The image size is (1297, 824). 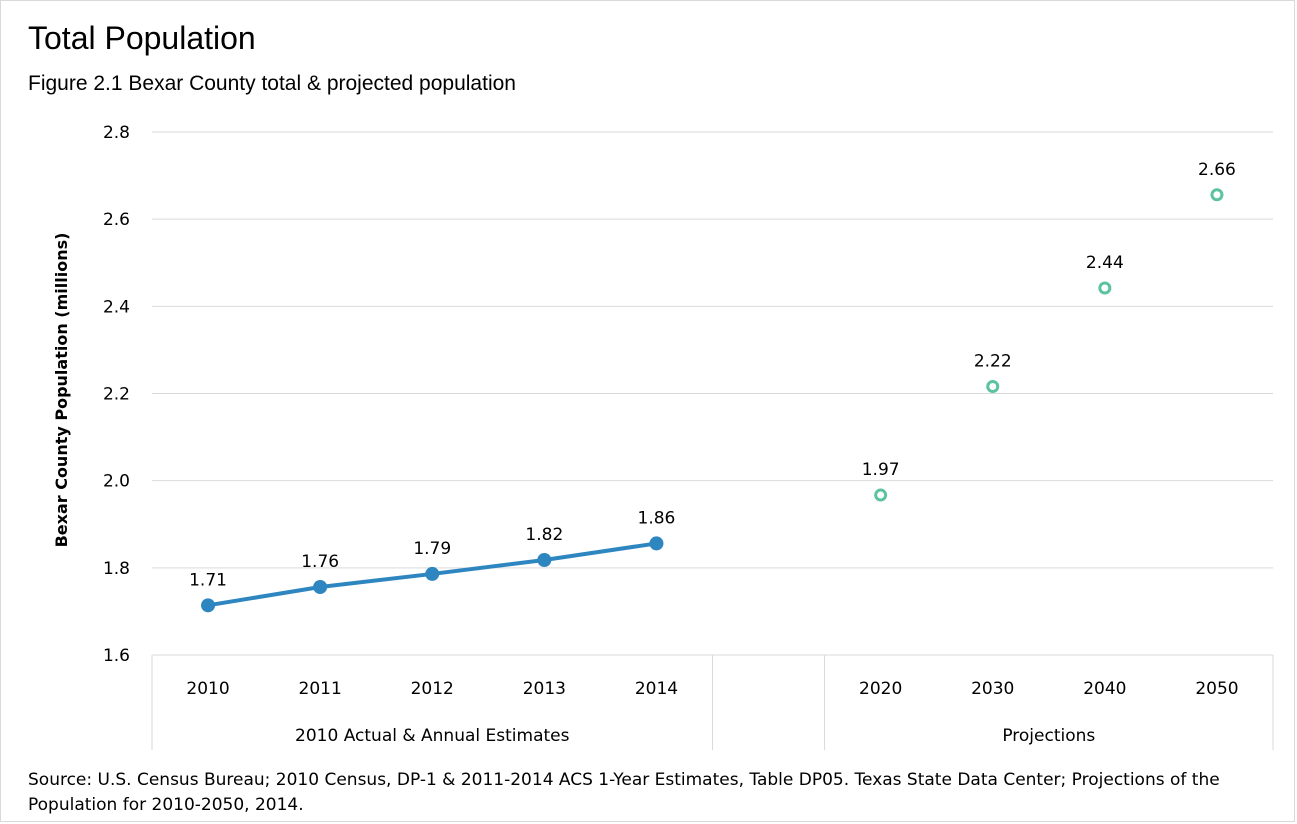 I want to click on y-tick-label: 2.2, so click(x=116, y=395).